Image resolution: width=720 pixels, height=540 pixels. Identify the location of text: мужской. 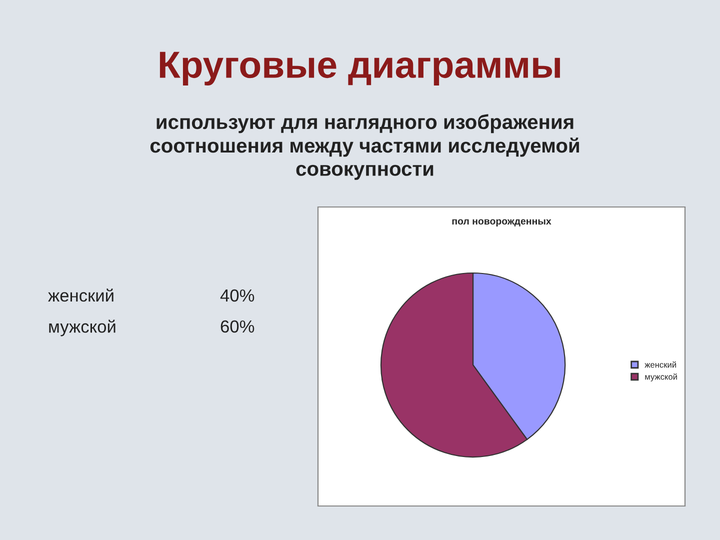
(82, 328).